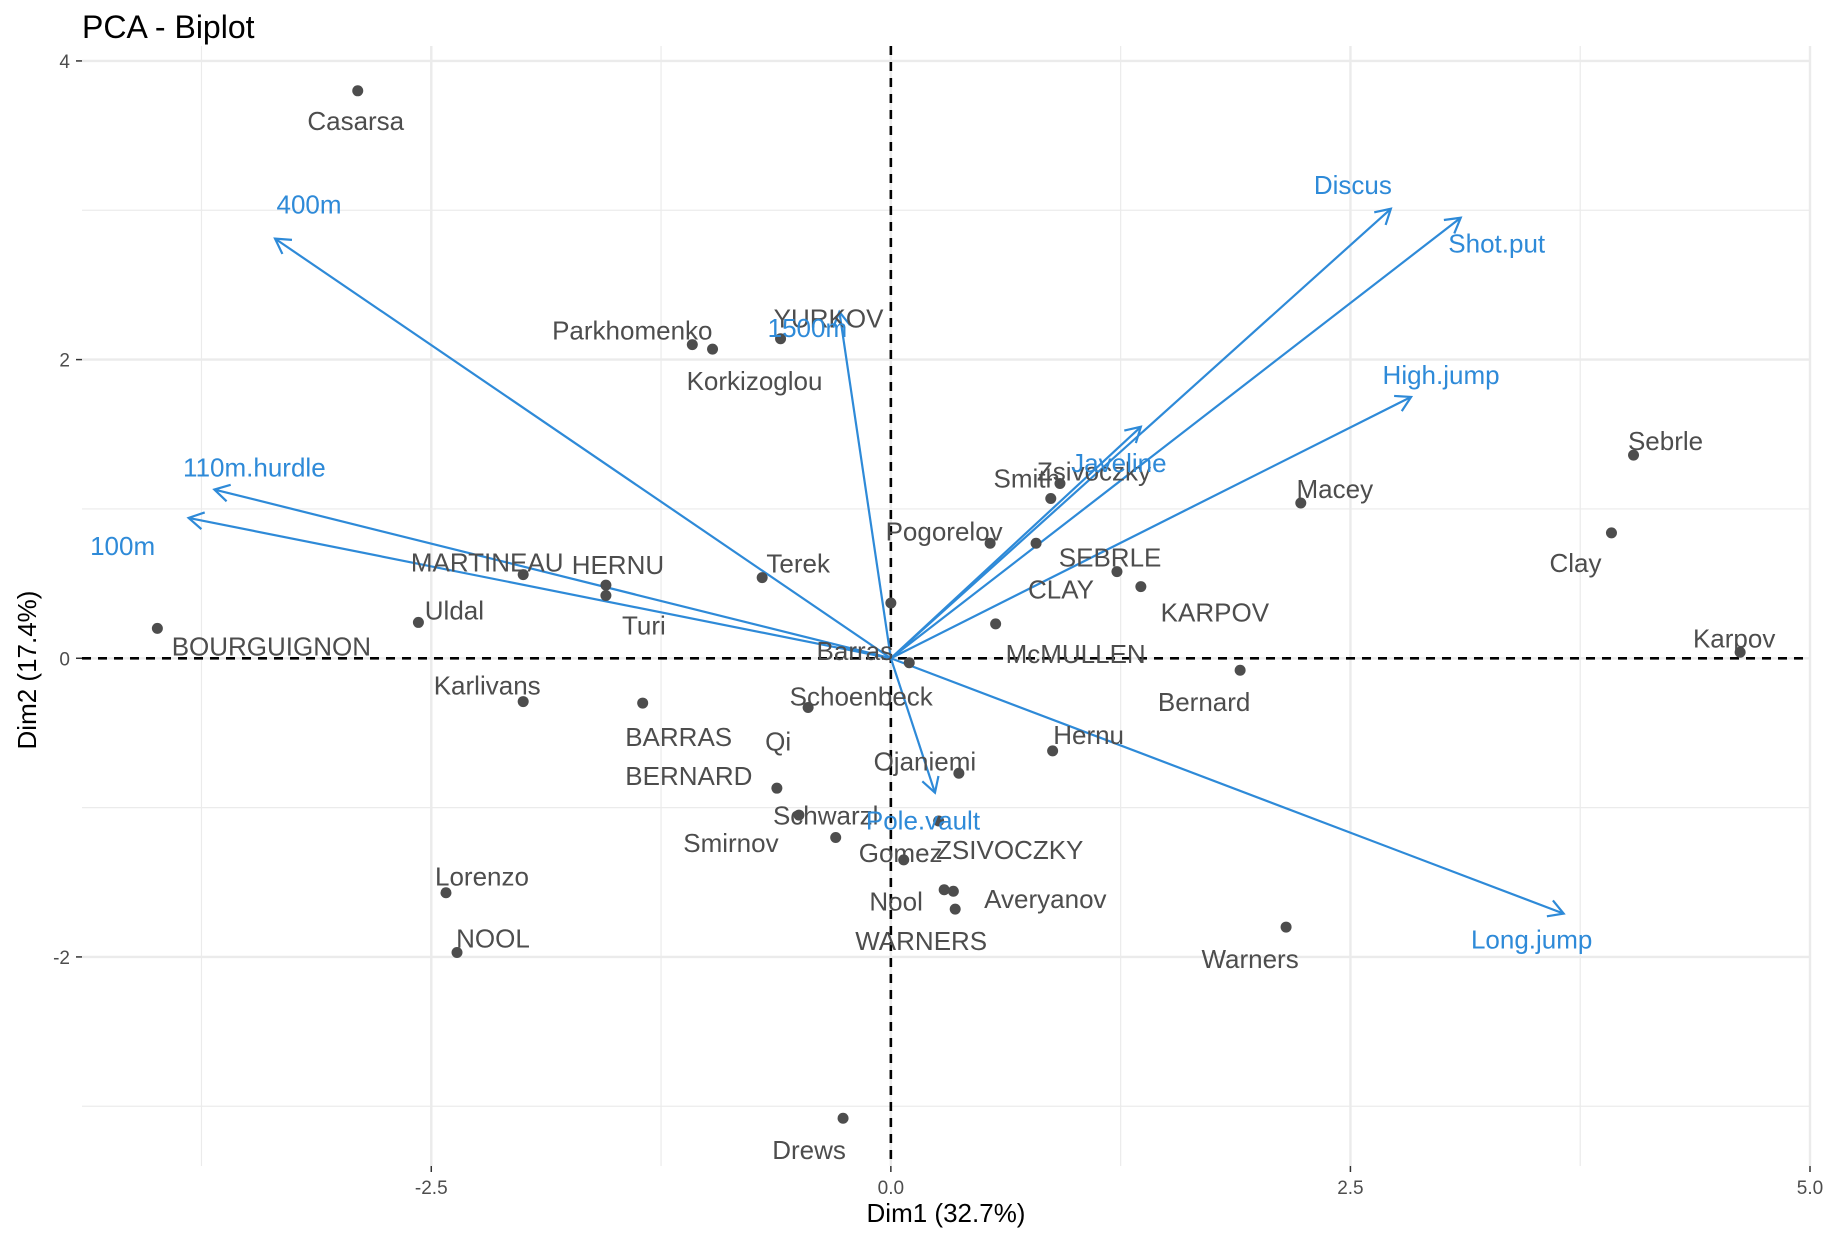  Describe the element at coordinates (1215, 613) in the screenshot. I see `individual-label: KARPOV` at that location.